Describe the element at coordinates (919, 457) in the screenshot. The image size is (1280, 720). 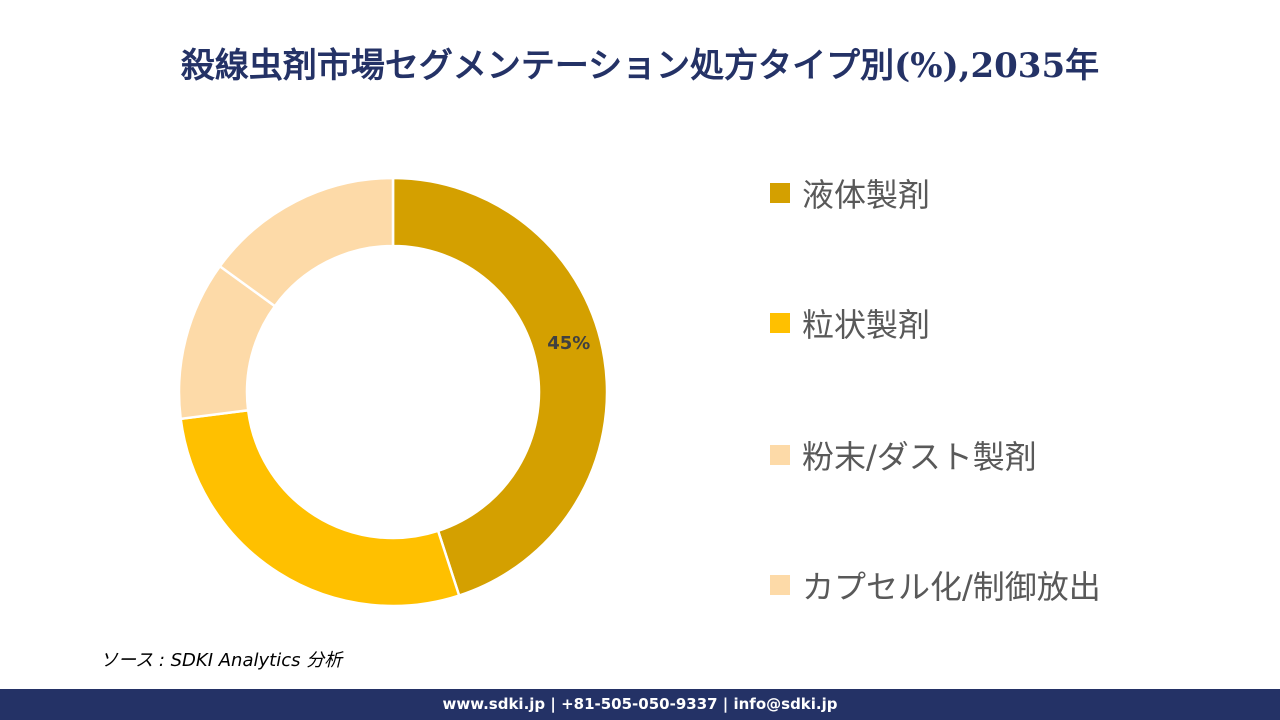
I see `legend-label: 粉末/ダスト製剤` at that location.